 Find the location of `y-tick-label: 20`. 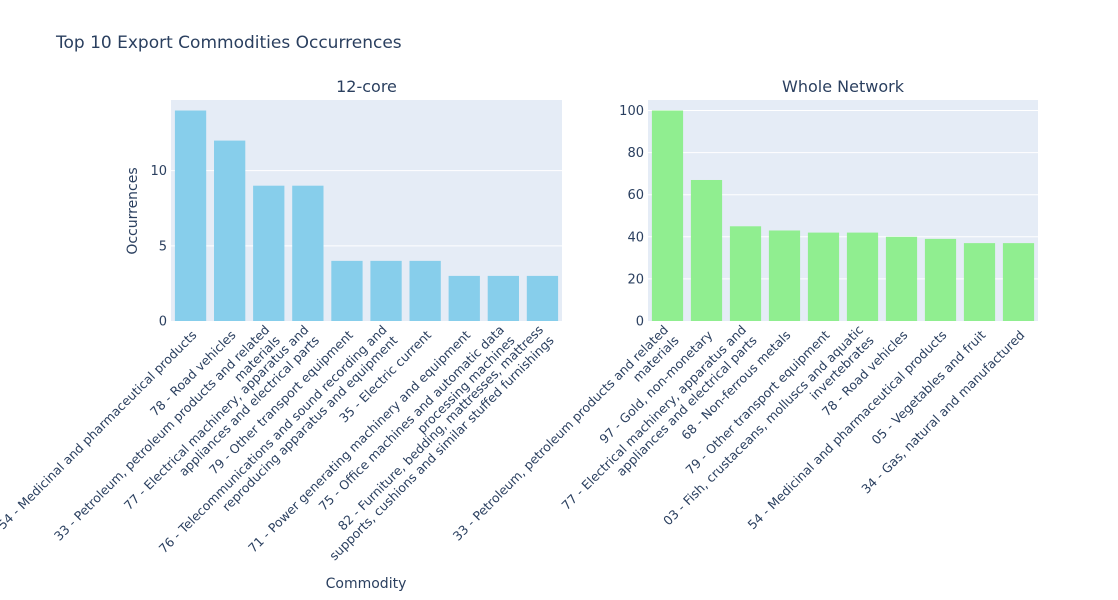

y-tick-label: 20 is located at coordinates (635, 279).